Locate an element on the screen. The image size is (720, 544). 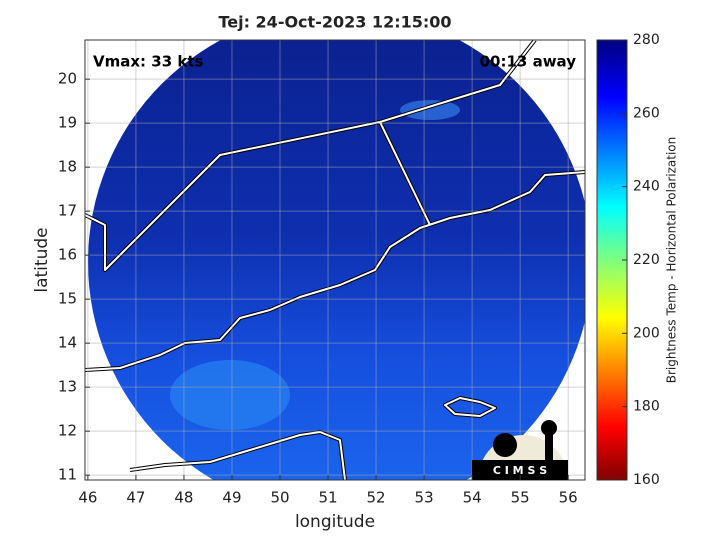
x-tick-label: 54 is located at coordinates (472, 498).